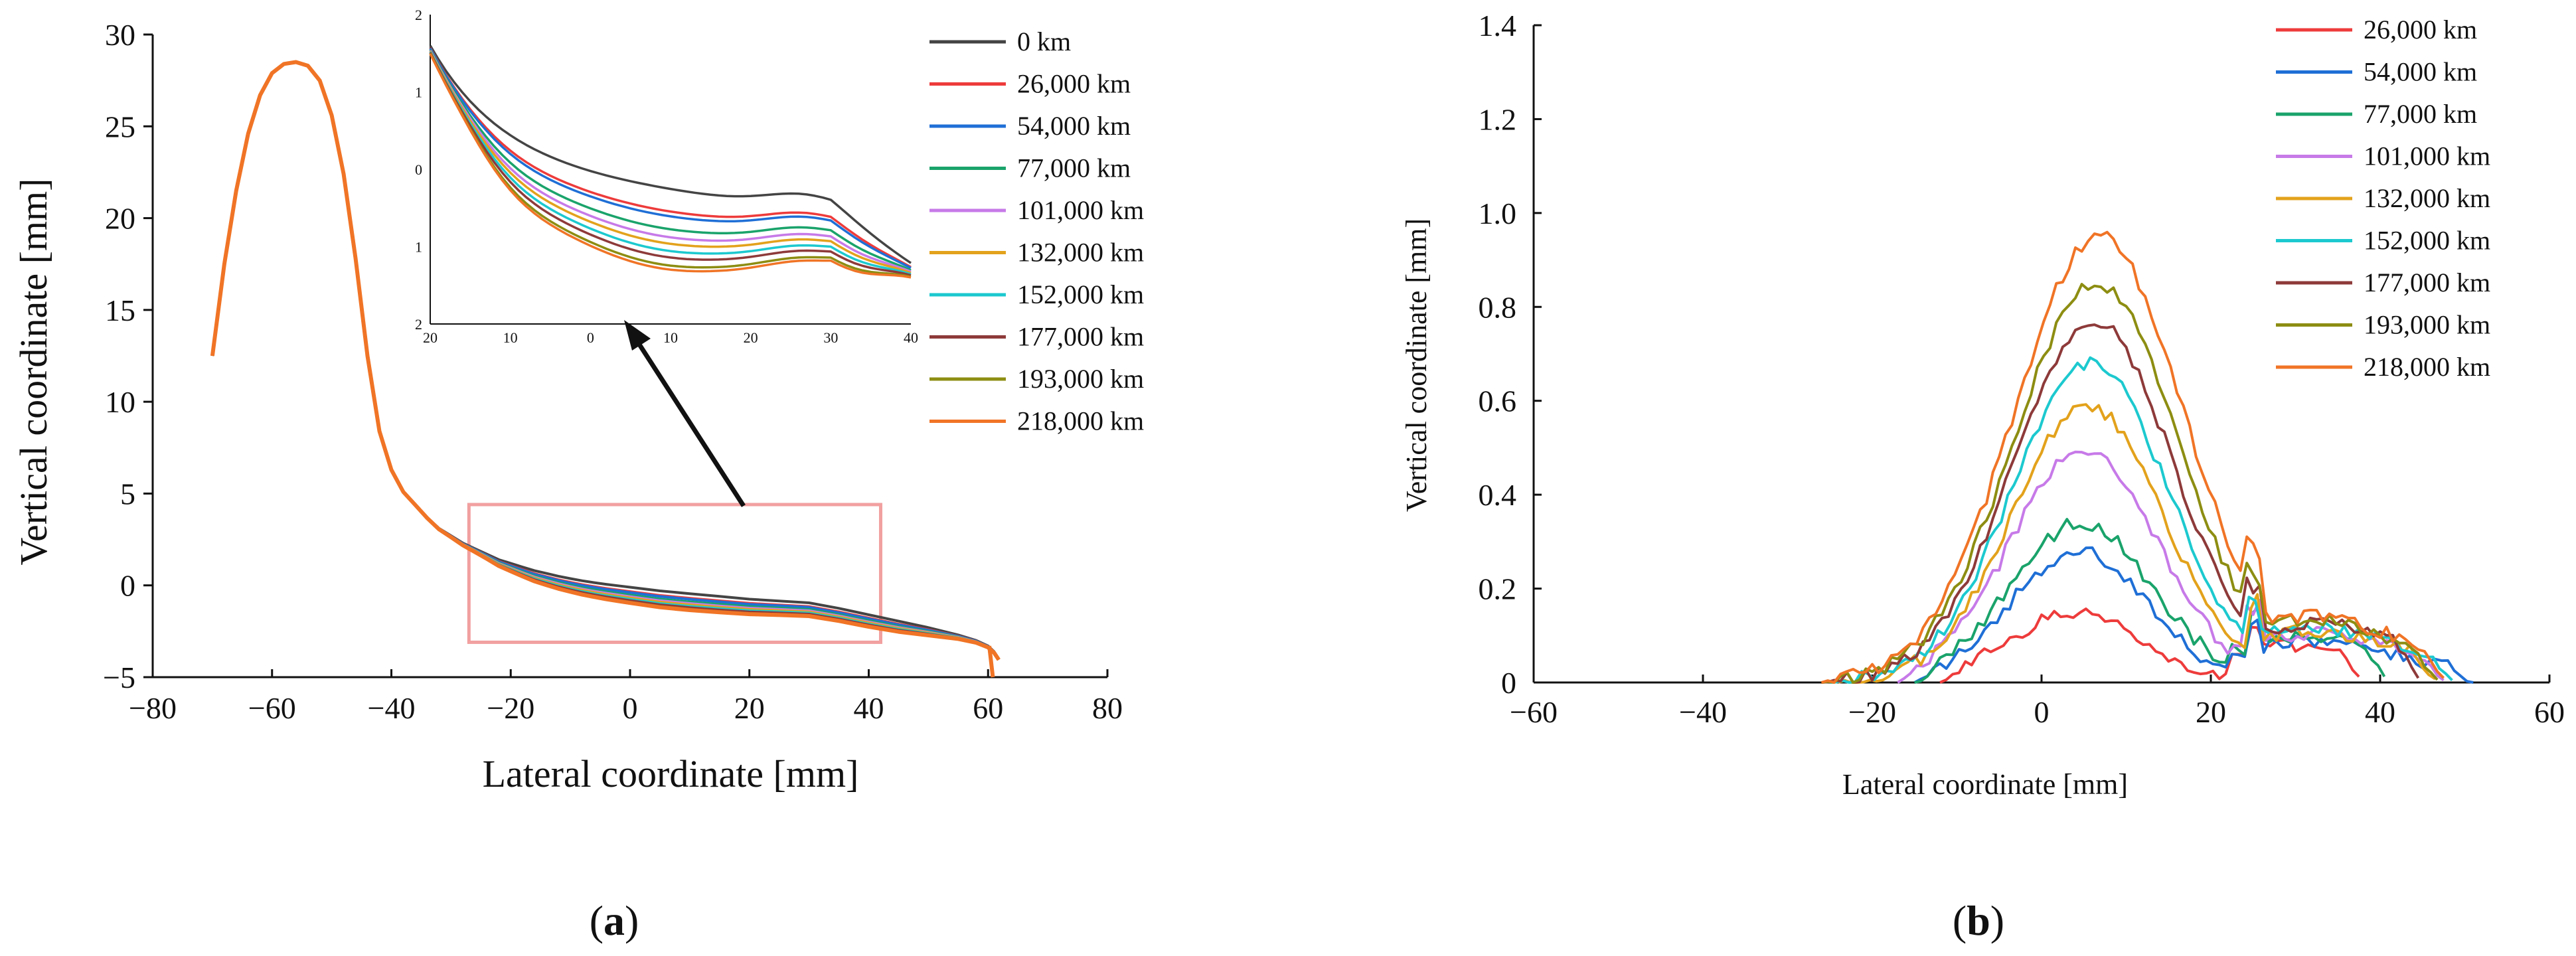 This screenshot has width=2576, height=956. What do you see at coordinates (418, 92) in the screenshot?
I see `a-inset-y-tick-label: 1` at bounding box center [418, 92].